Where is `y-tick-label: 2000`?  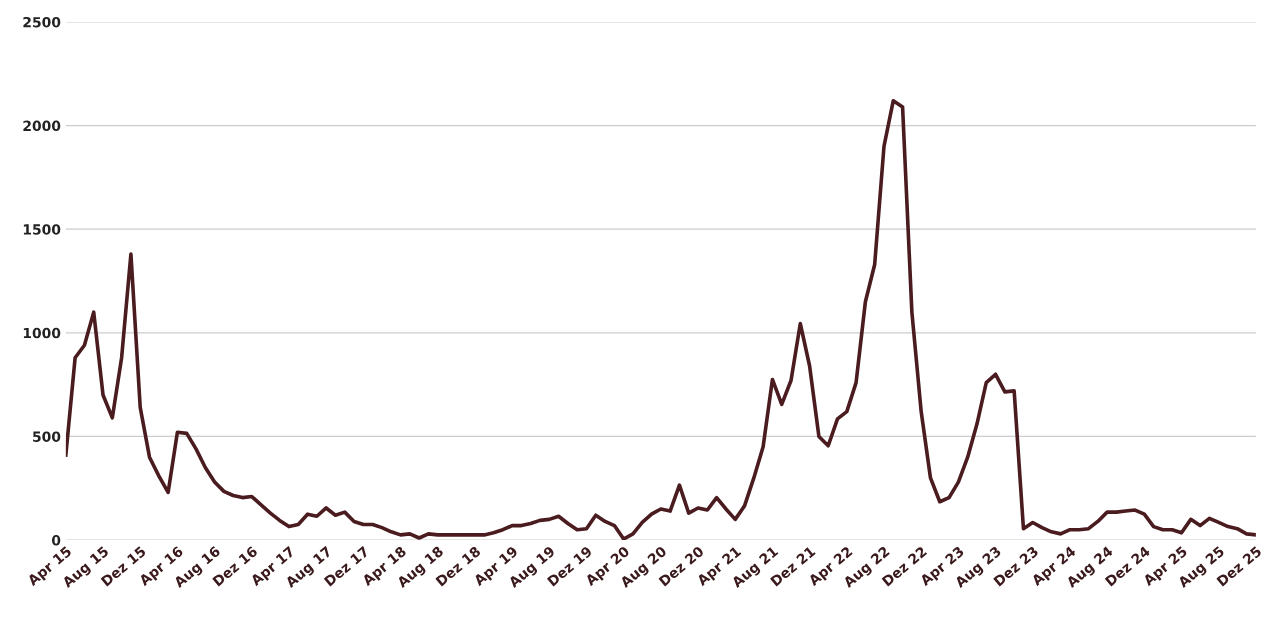
y-tick-label: 2000 is located at coordinates (42, 126).